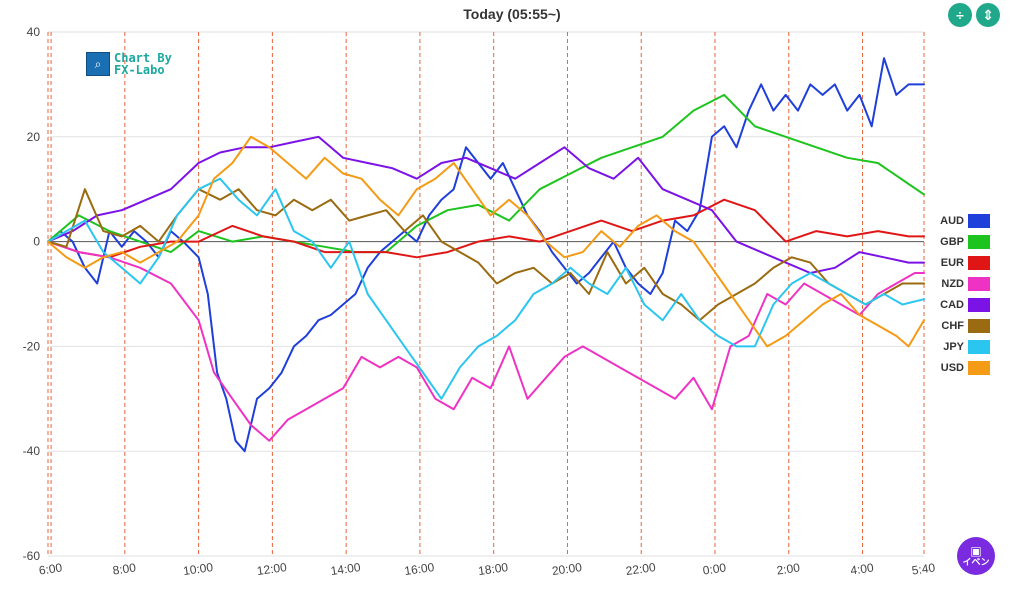 This screenshot has height=591, width=1024. I want to click on legend-item-chf: CHF, so click(964, 325).